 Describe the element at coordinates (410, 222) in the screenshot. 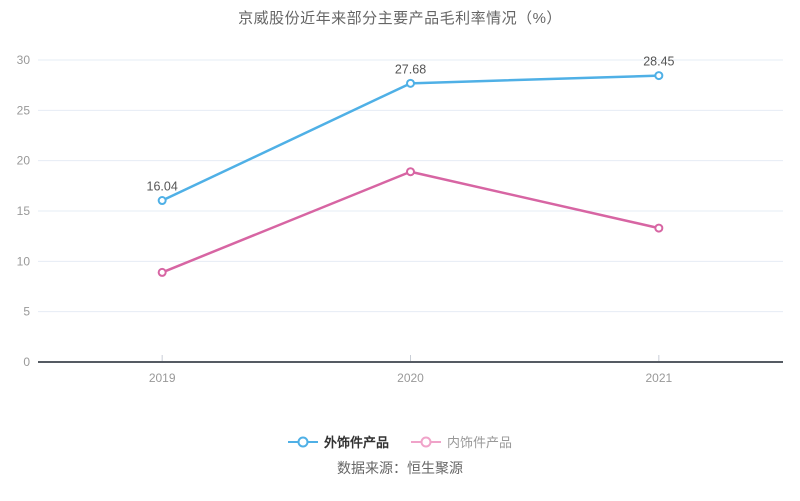

I see `series-line-interior-trim` at that location.